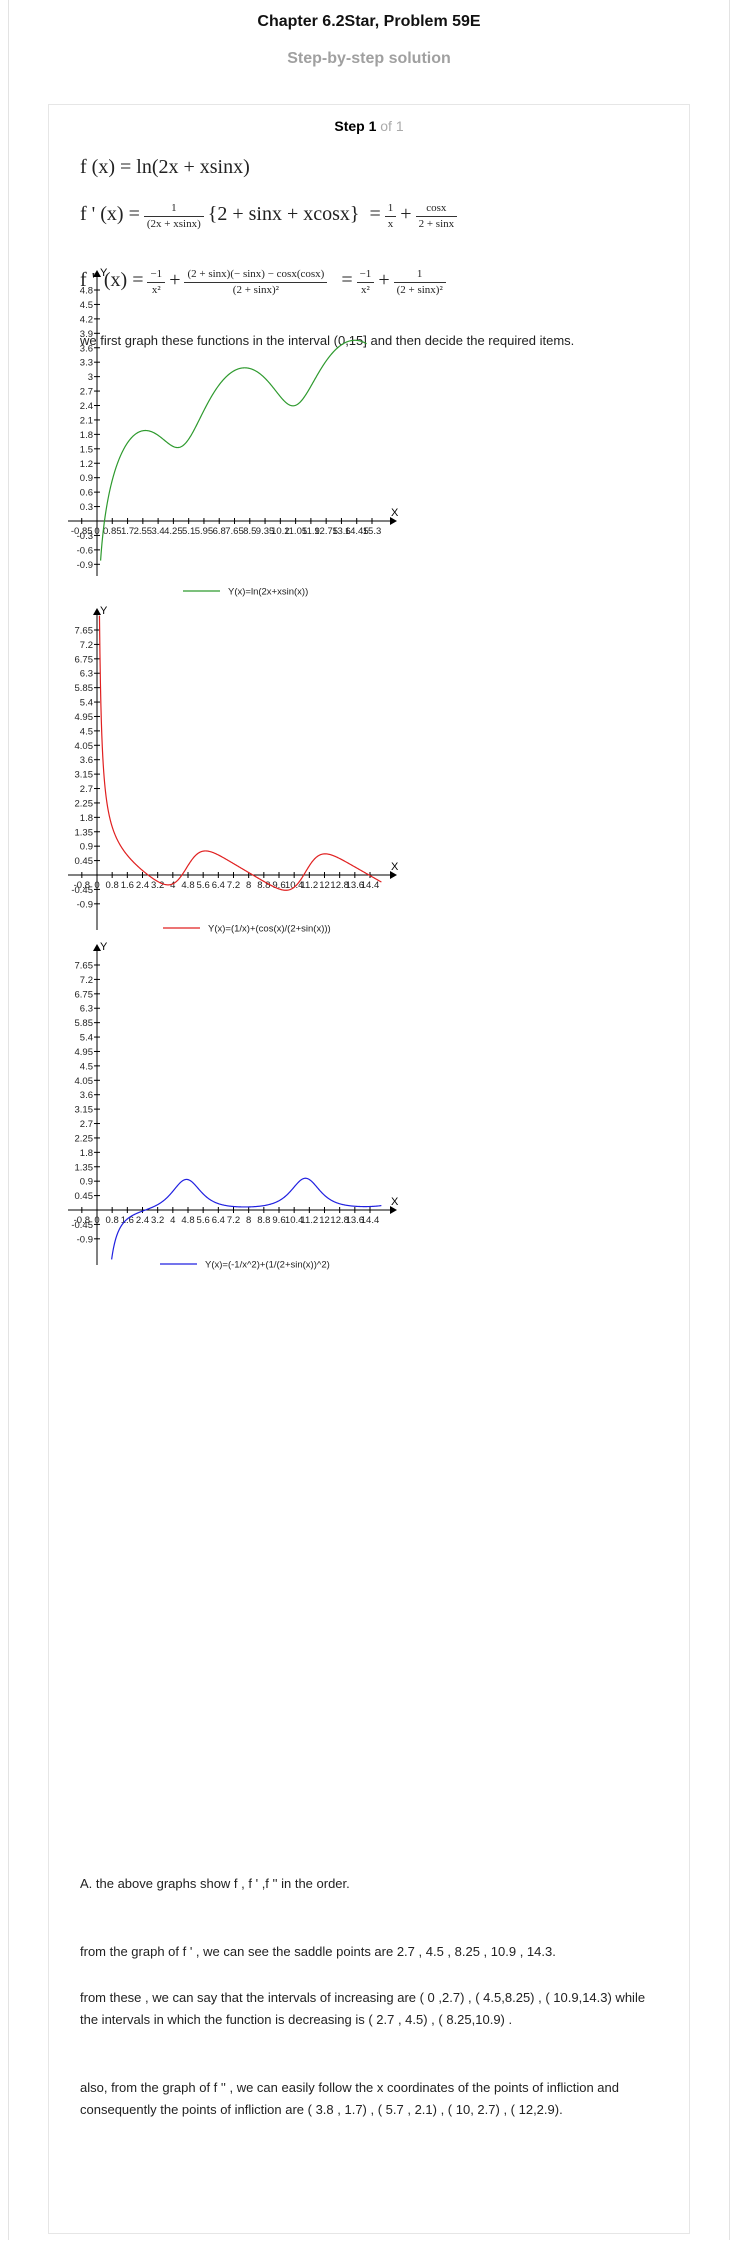  What do you see at coordinates (86, 464) in the screenshot?
I see `y-tick-label: 1.2` at bounding box center [86, 464].